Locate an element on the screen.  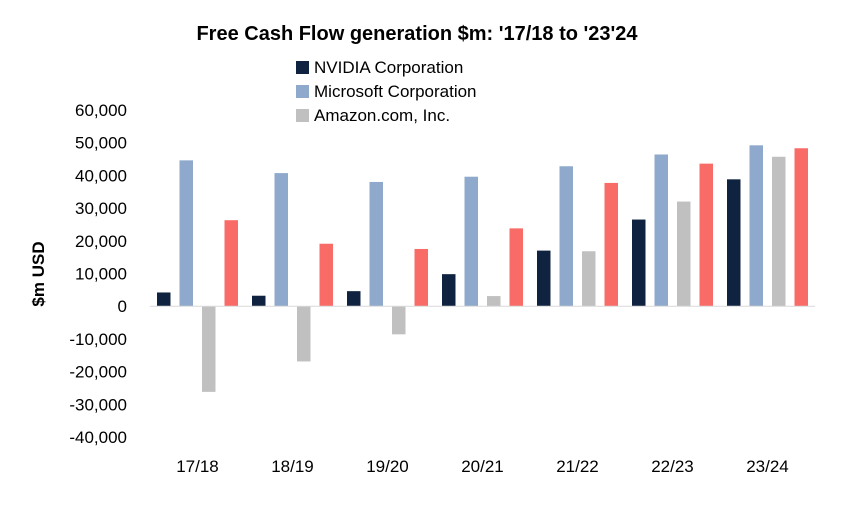
y-tick-label: 60,000 is located at coordinates (101, 110).